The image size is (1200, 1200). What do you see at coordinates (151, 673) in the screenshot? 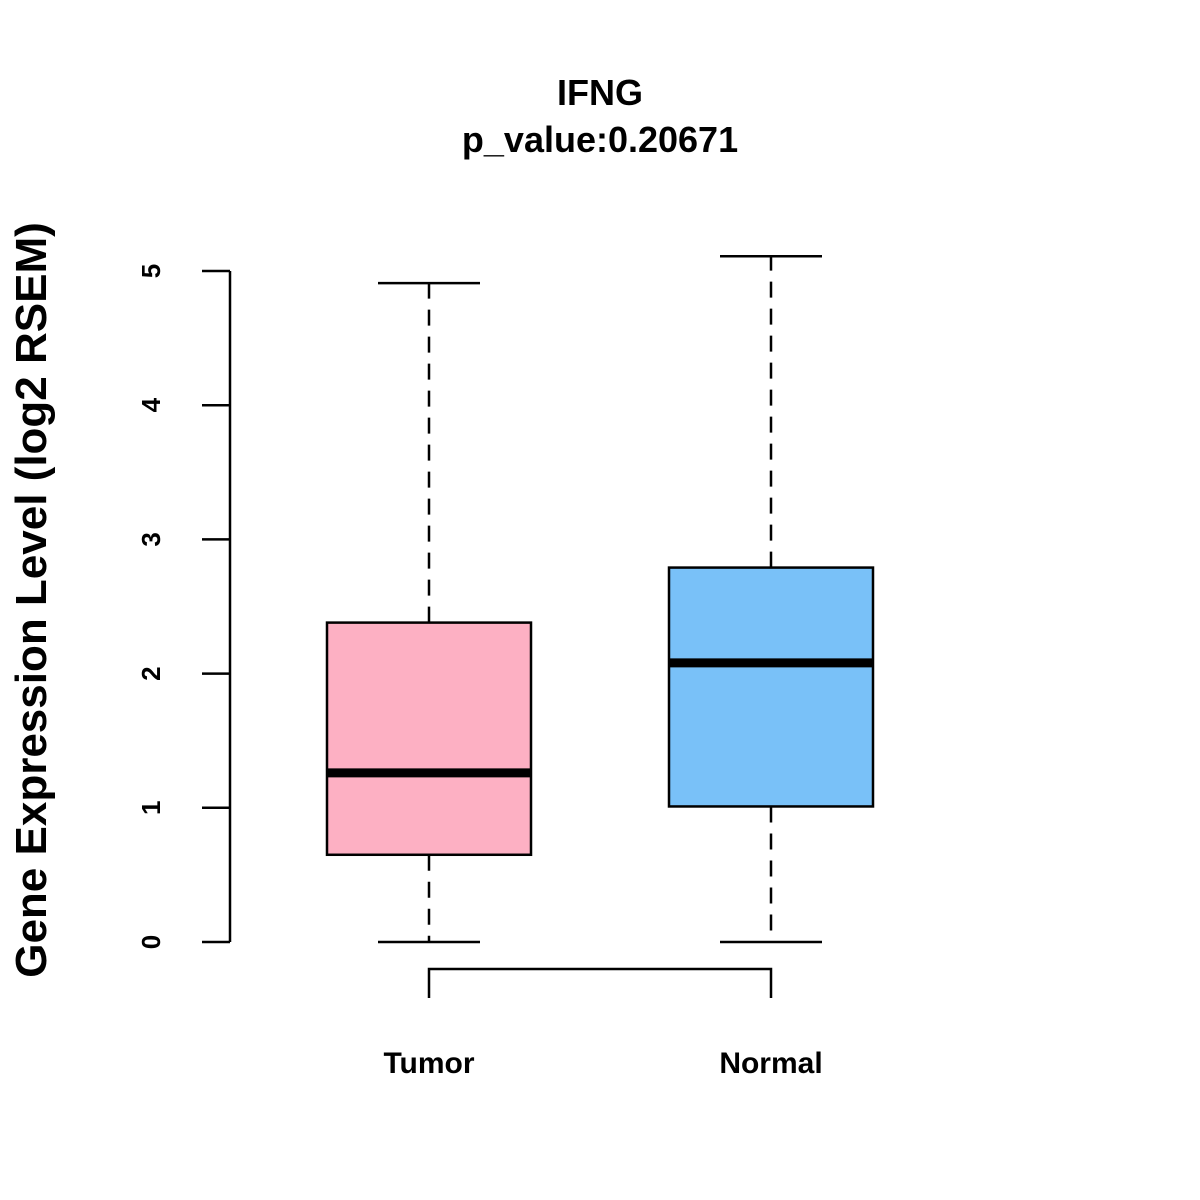
I see `y-tick-label: 2` at bounding box center [151, 673].